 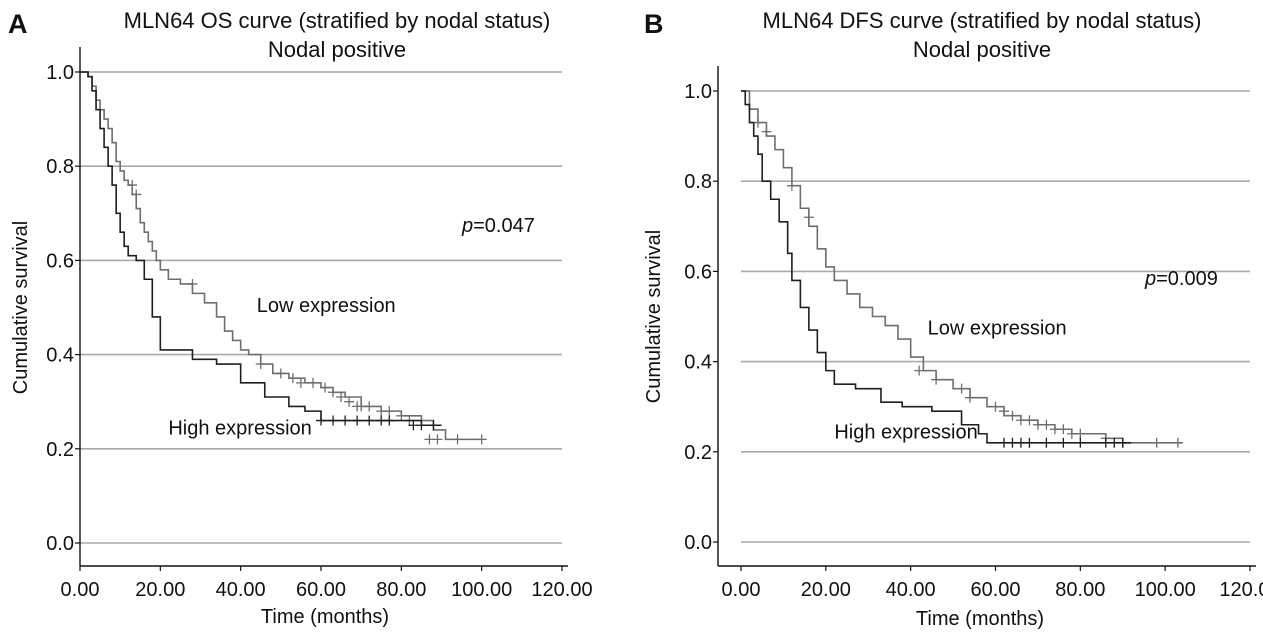 I want to click on p-value-label: p=0.047, so click(x=498, y=226).